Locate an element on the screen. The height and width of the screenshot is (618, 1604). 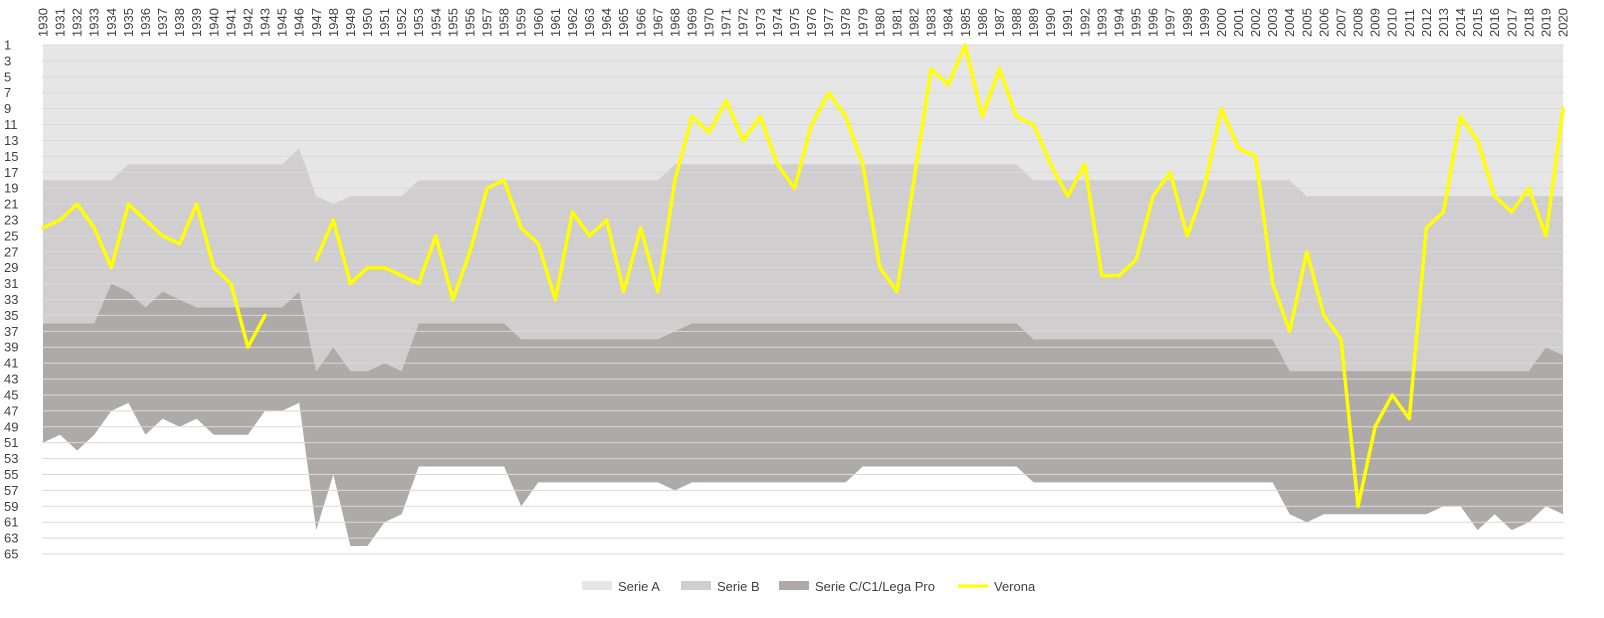
y-tick-label: 43 is located at coordinates (11, 379).